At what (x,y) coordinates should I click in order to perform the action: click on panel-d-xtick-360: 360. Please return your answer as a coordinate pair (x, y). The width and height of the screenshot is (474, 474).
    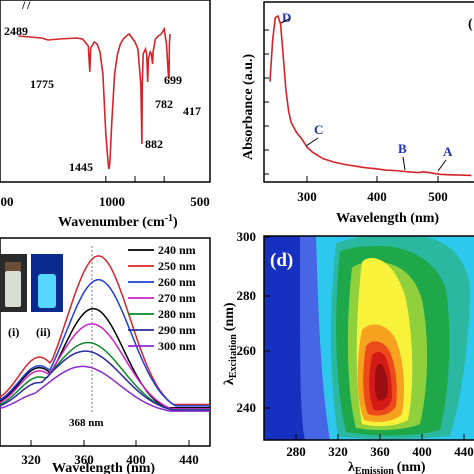
    Looking at the image, I should click on (380, 451).